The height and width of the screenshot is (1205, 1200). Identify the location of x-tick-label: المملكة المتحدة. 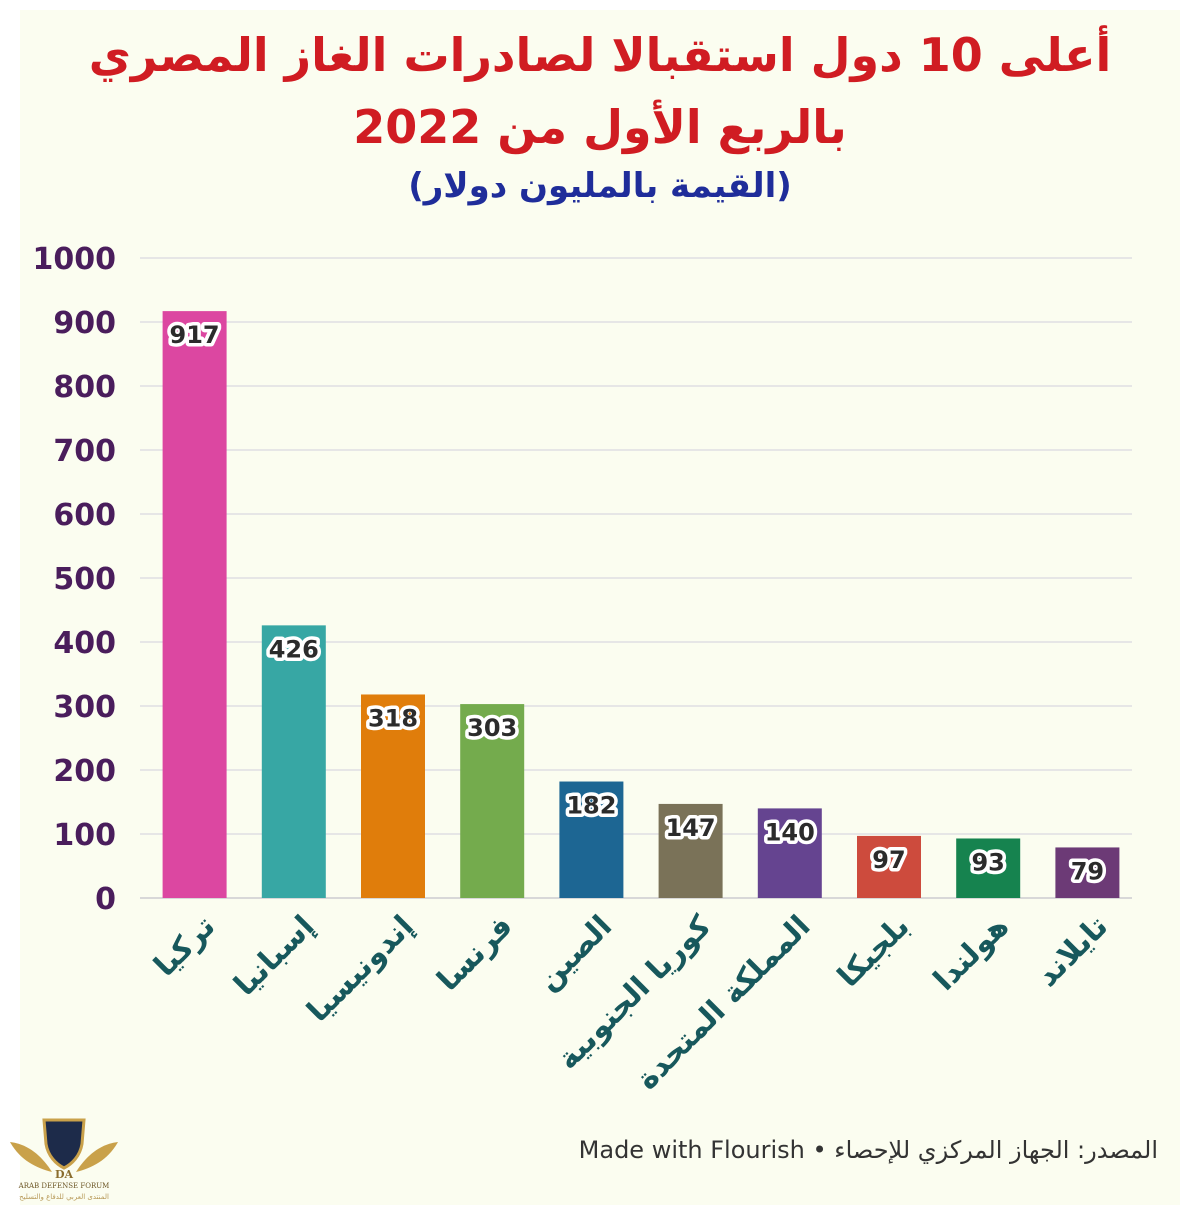
(724, 1003).